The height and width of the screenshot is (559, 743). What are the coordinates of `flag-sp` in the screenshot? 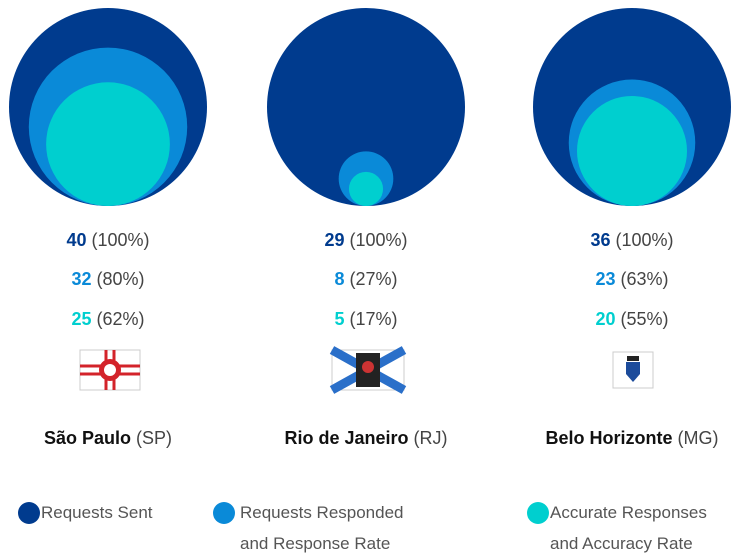 It's located at (110, 370).